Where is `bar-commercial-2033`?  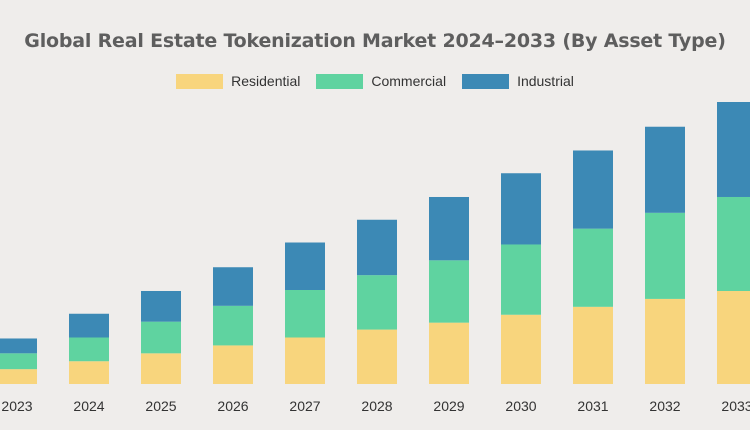
bar-commercial-2033 is located at coordinates (733, 243).